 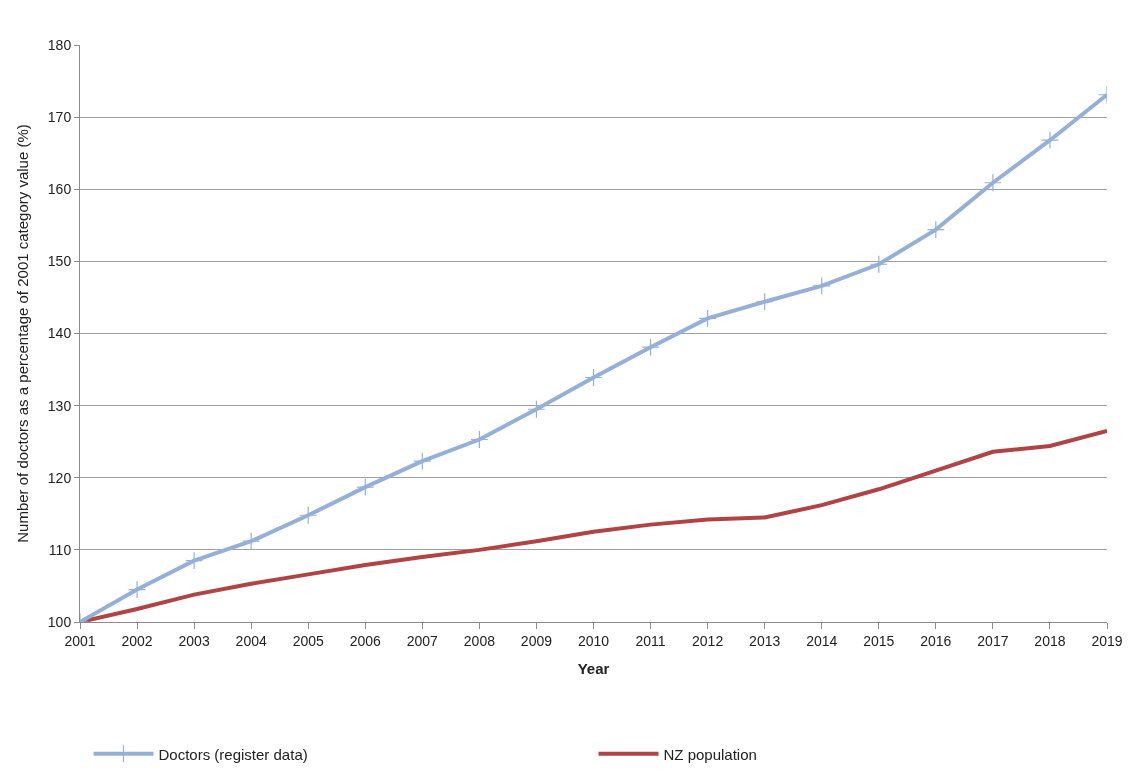 I want to click on x-tick-label: 2014, so click(x=822, y=640).